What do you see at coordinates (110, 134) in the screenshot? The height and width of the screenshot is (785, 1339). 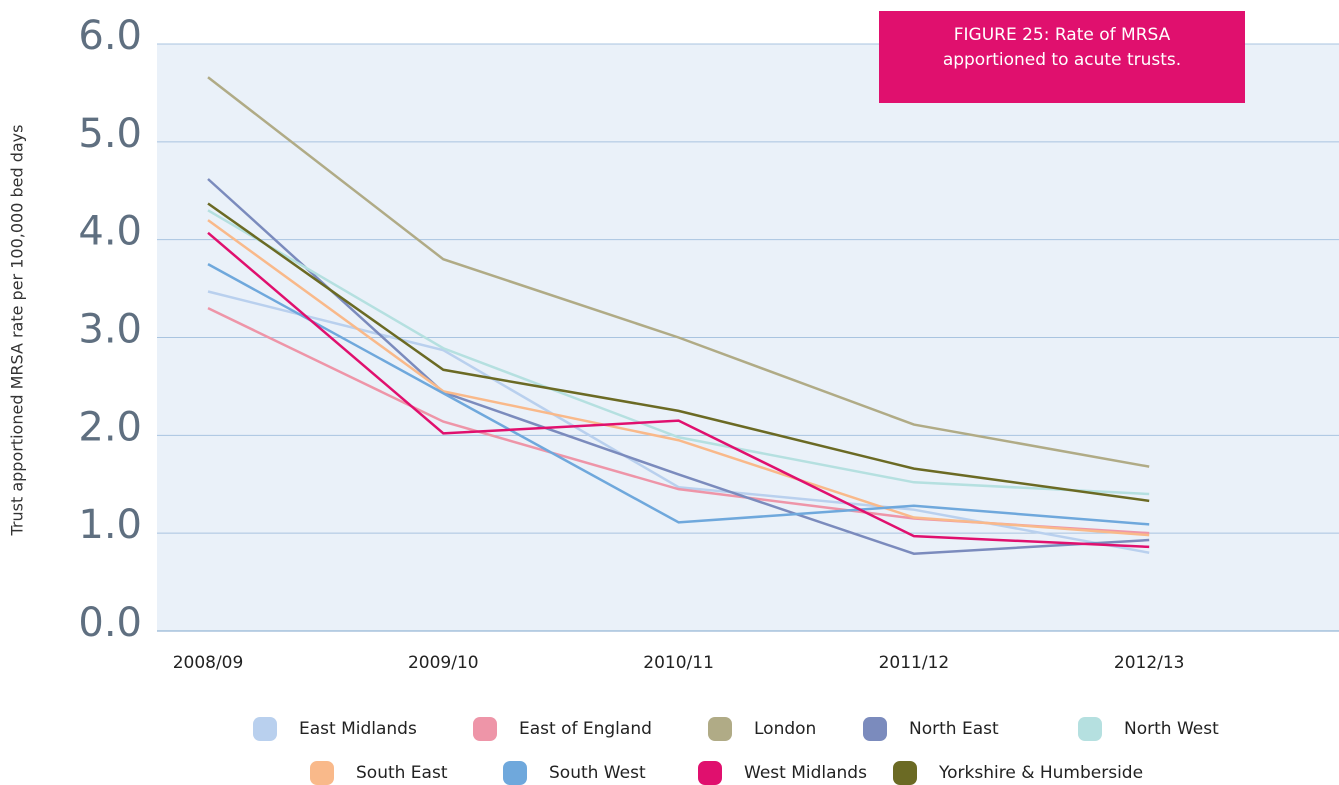 I see `y-tick-label: 5.0` at bounding box center [110, 134].